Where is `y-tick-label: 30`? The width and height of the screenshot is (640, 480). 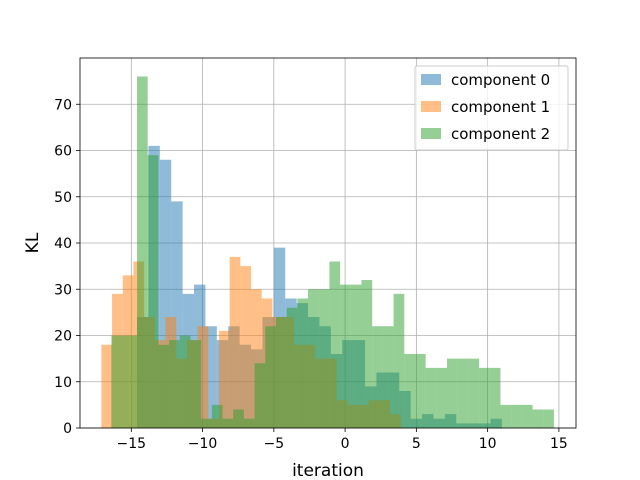
y-tick-label: 30 is located at coordinates (63, 290).